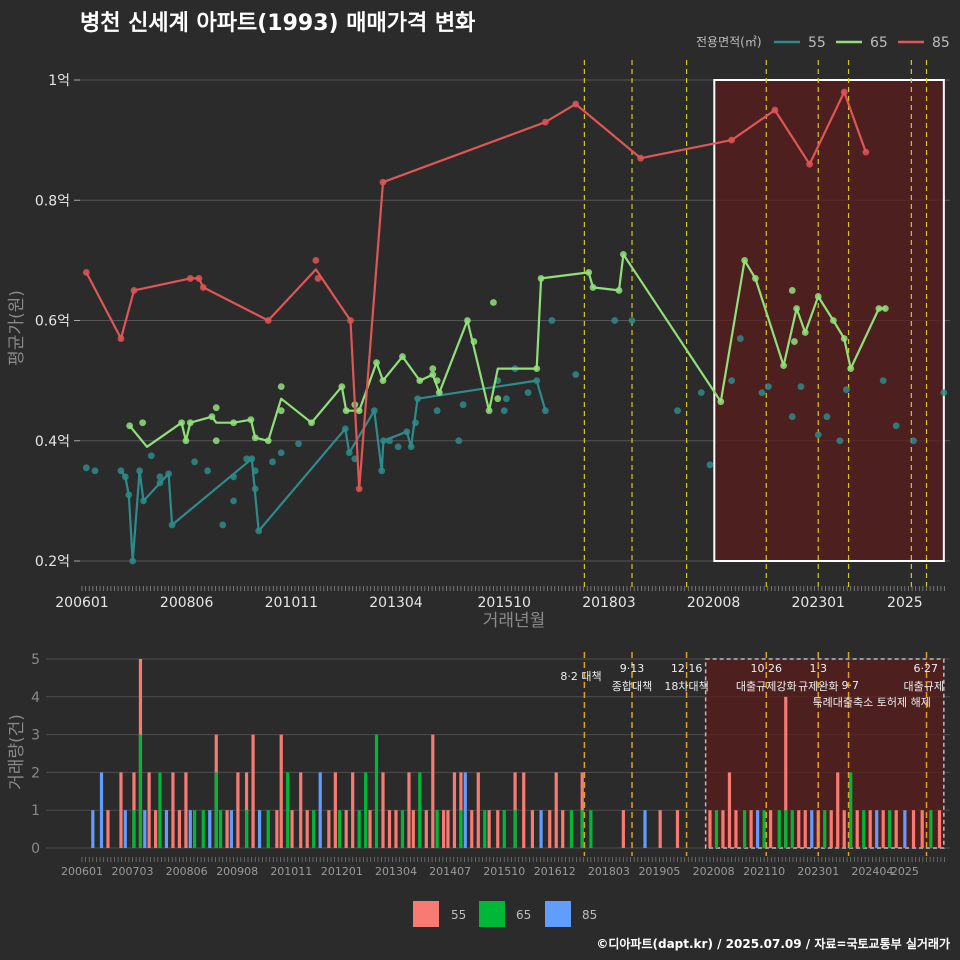 The image size is (960, 960). Describe the element at coordinates (818, 668) in the screenshot. I see `event-date-label: 1·3` at that location.